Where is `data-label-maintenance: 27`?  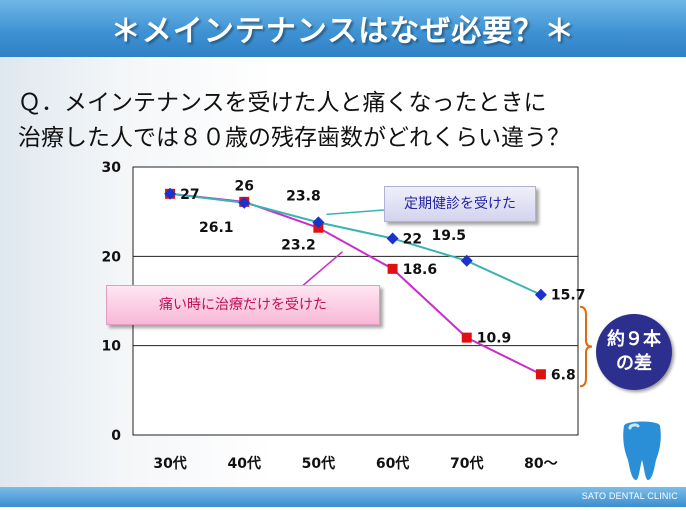 data-label-maintenance: 27 is located at coordinates (189, 195).